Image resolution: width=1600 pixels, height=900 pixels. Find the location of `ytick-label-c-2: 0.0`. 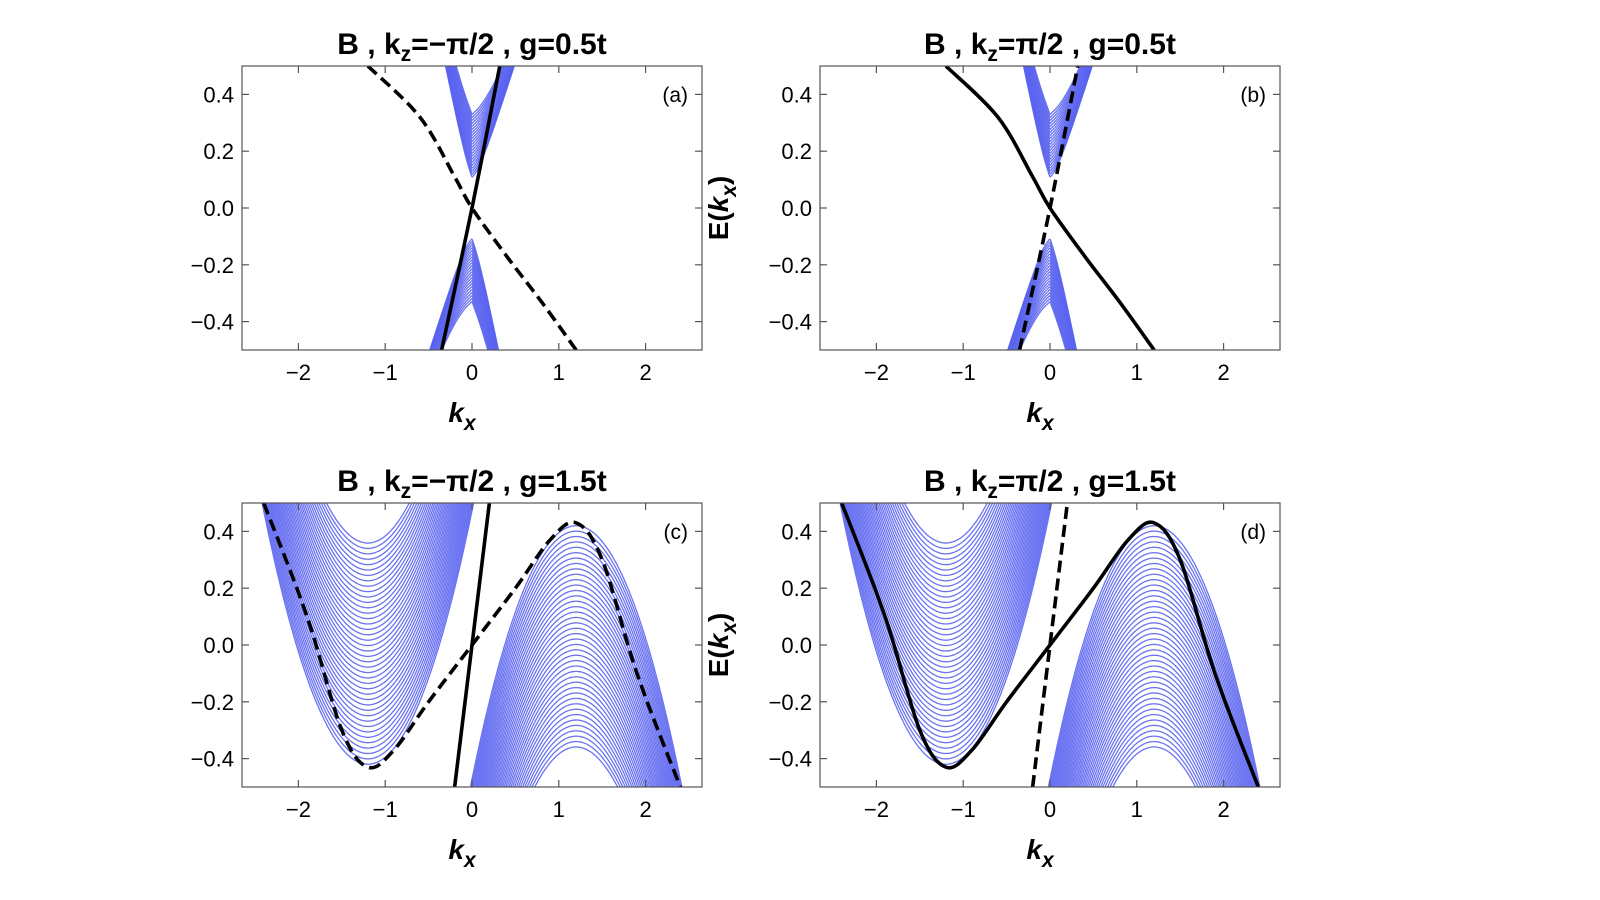

ytick-label-c-2: 0.0 is located at coordinates (218, 645).